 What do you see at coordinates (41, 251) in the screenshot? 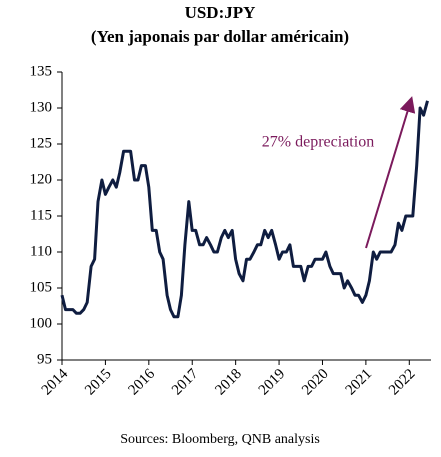
I see `y-tick-label: 110` at bounding box center [41, 251].